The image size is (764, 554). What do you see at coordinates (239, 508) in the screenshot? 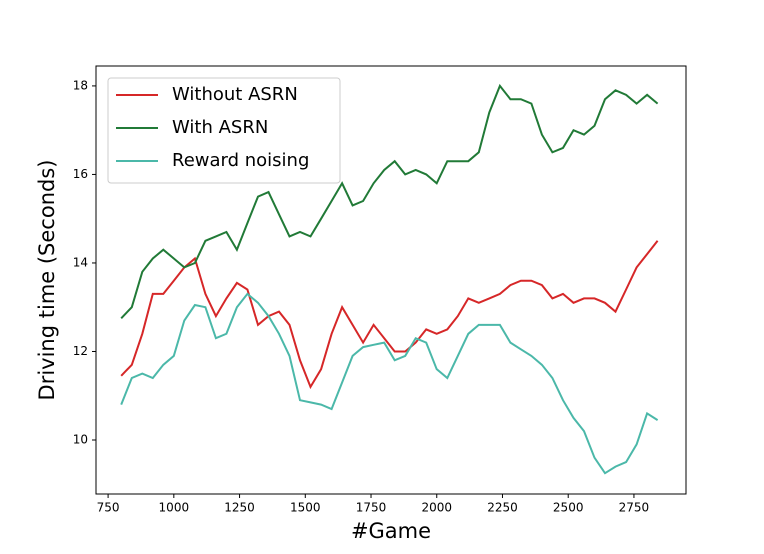
I see `x-tick-label: 1250` at bounding box center [239, 508].